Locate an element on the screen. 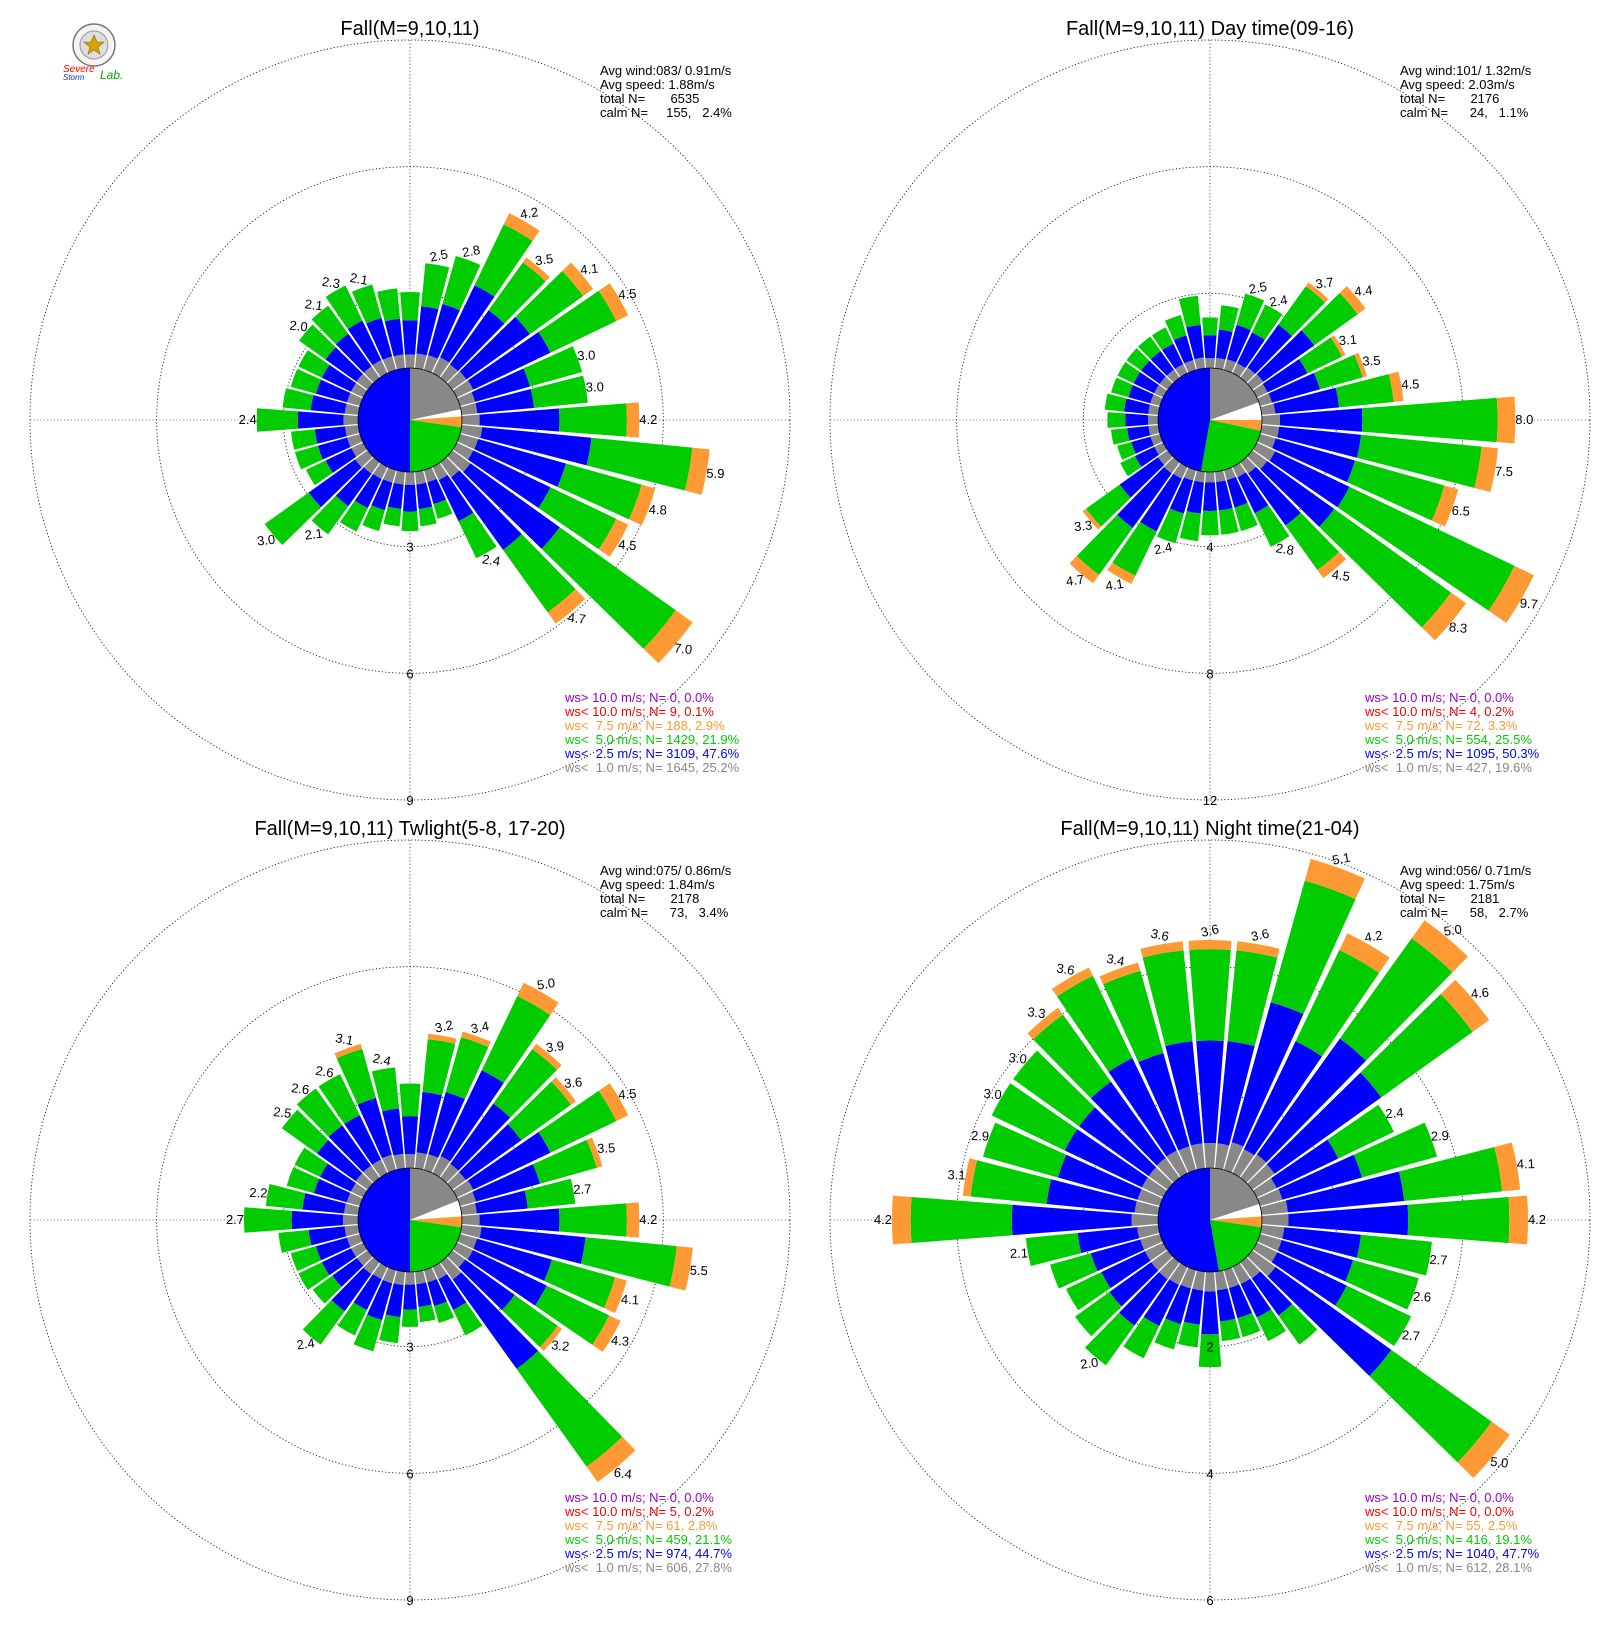 This screenshot has width=1620, height=1640. legend-entry: ws< 10.0 m/s; N= 0, 0.0% is located at coordinates (1439, 1511).